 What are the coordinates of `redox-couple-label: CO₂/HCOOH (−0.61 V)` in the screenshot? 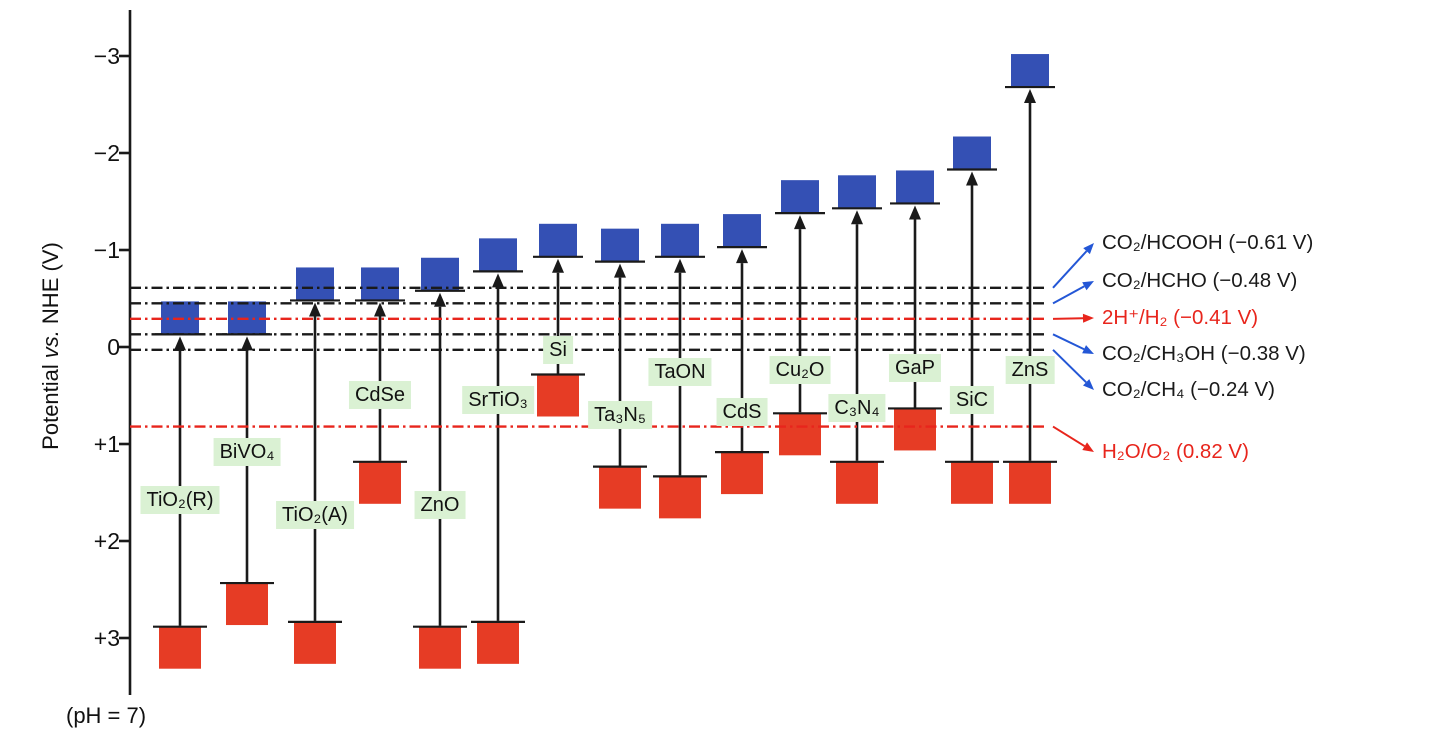 It's located at (1208, 242).